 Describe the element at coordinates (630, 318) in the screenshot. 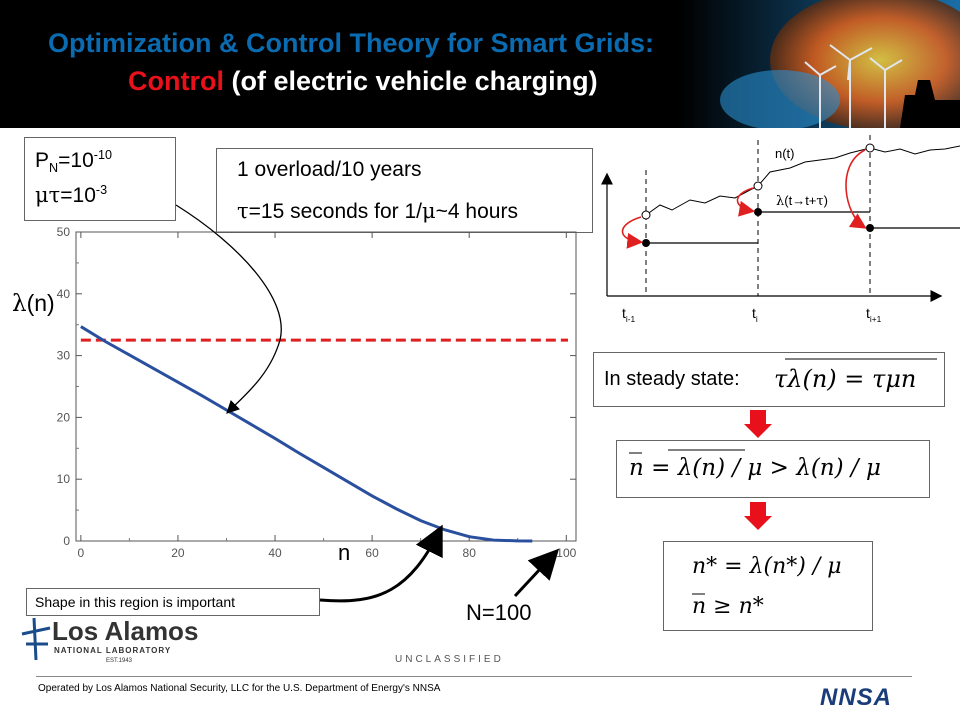

I see `tick-sub: i-1` at that location.